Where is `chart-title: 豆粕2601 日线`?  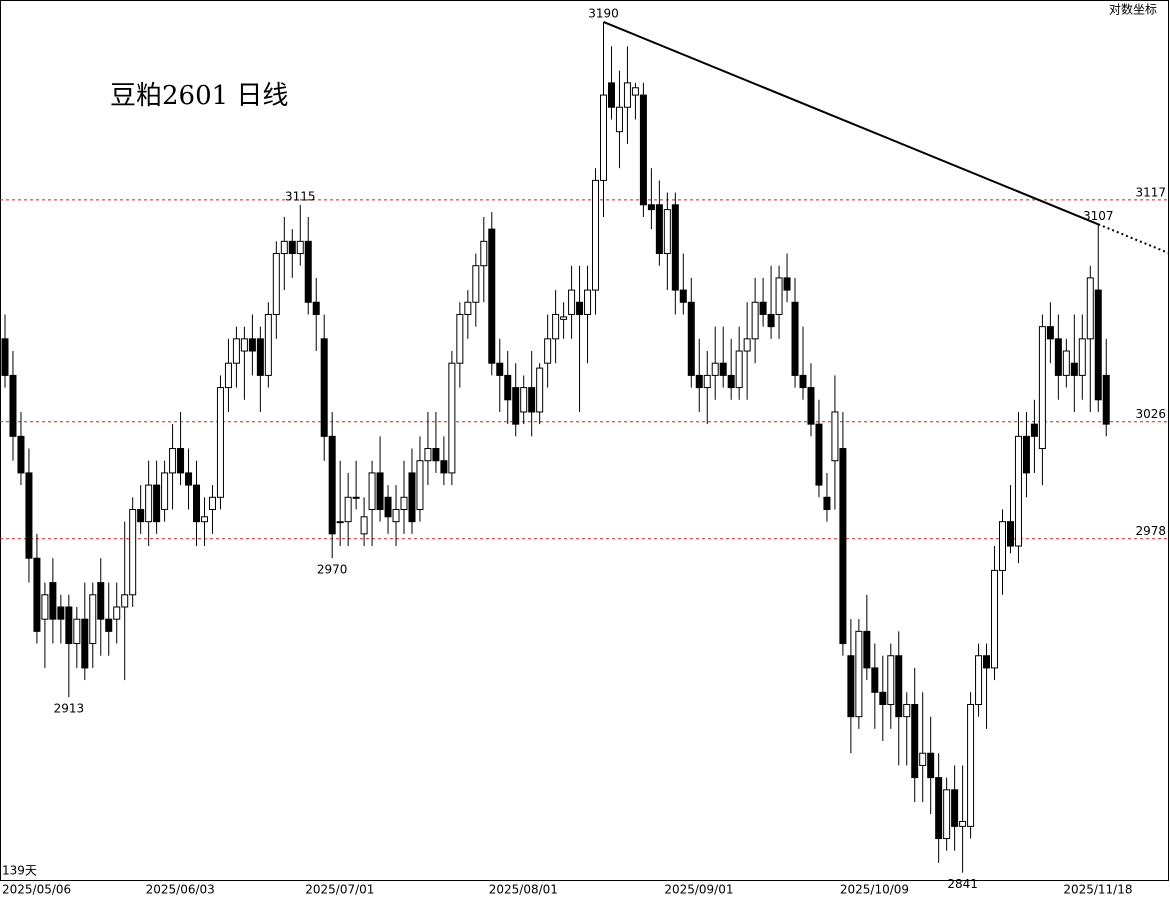
chart-title: 豆粕2601 日线 is located at coordinates (199, 96).